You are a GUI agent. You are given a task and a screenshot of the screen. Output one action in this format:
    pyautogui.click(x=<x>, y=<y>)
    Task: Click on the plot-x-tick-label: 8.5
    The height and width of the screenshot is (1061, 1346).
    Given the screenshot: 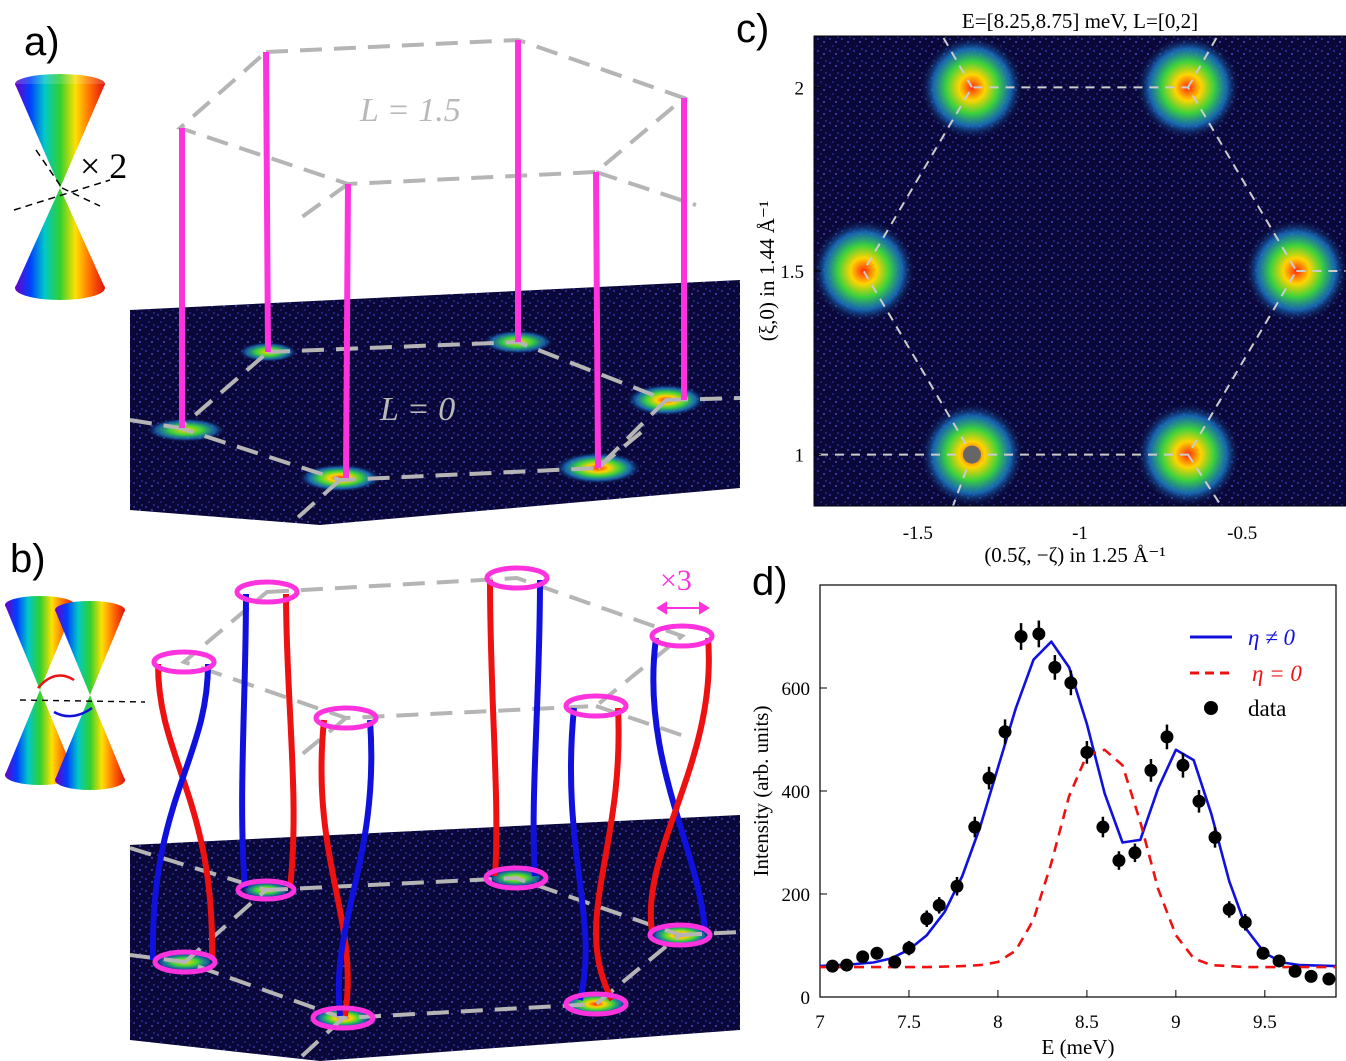 What is the action you would take?
    pyautogui.click(x=1087, y=1022)
    